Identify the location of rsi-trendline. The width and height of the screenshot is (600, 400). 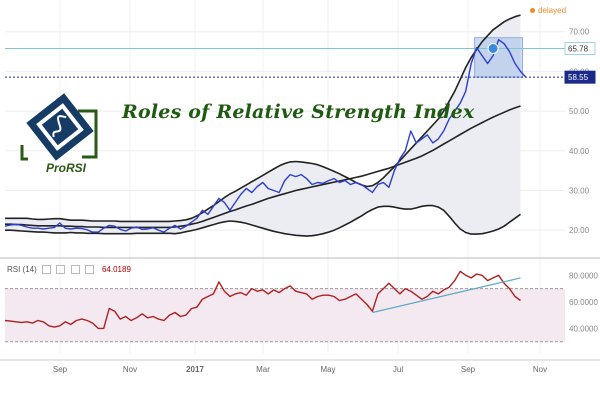
(446, 295).